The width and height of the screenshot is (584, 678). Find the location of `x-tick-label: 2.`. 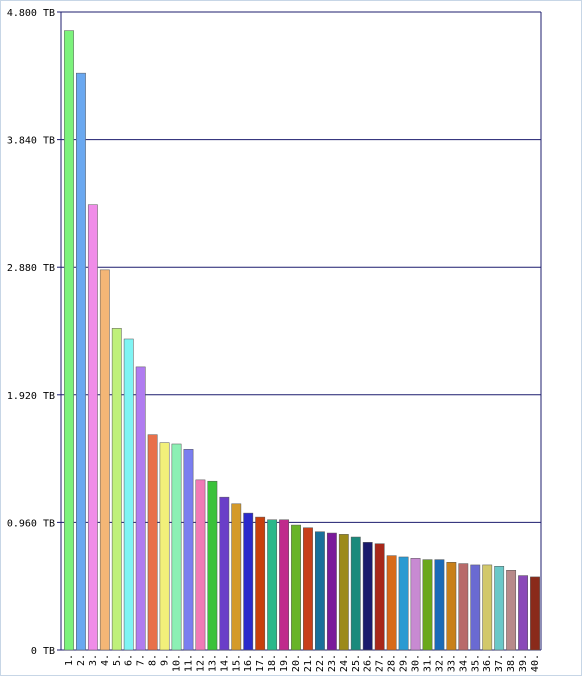

x-tick-label: 2. is located at coordinates (81, 660).